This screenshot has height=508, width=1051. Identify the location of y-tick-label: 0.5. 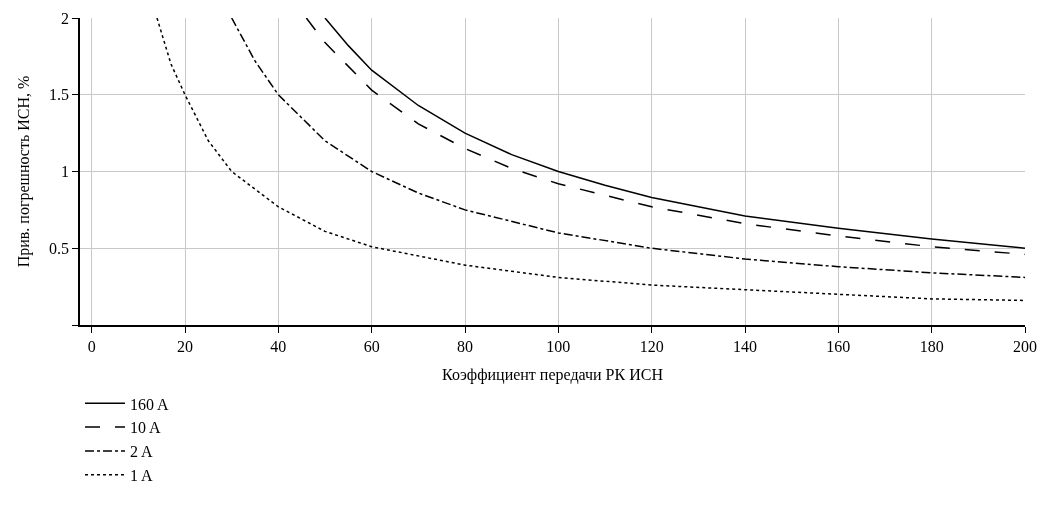
(59, 248).